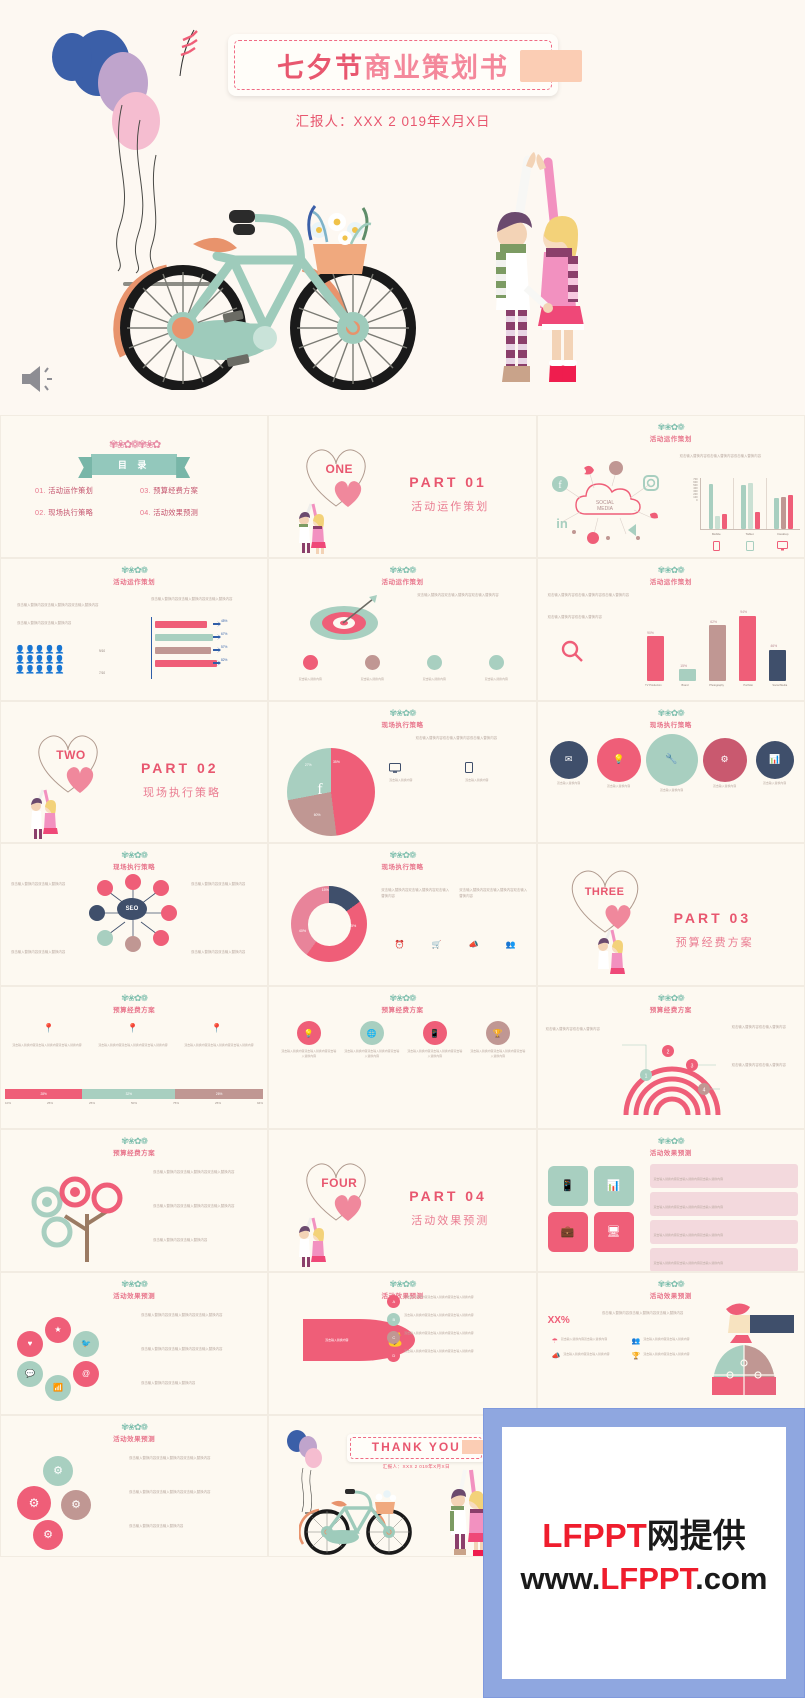 This screenshot has height=1698, width=805. What do you see at coordinates (134, 772) in the screenshot?
I see `slide-divider-two: TWO PART 02 现场执行策略` at bounding box center [134, 772].